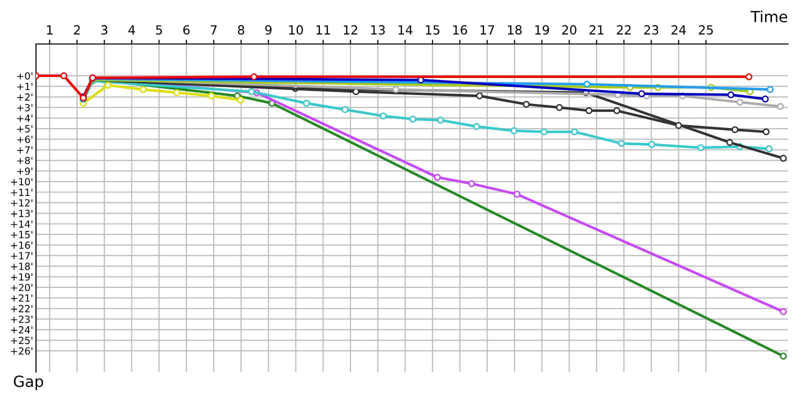  What do you see at coordinates (597, 29) in the screenshot?
I see `x-tick-label: 21` at bounding box center [597, 29].